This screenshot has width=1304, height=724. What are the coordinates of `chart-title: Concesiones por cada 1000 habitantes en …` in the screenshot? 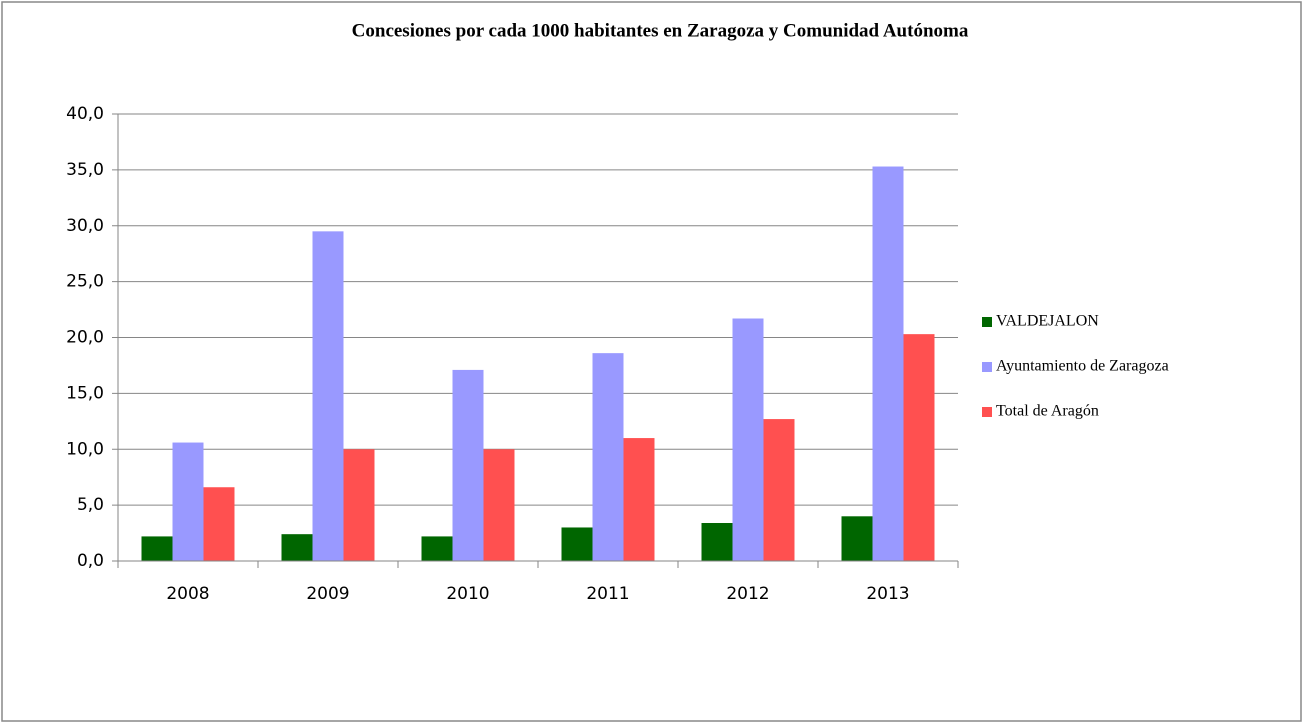 It's located at (660, 30).